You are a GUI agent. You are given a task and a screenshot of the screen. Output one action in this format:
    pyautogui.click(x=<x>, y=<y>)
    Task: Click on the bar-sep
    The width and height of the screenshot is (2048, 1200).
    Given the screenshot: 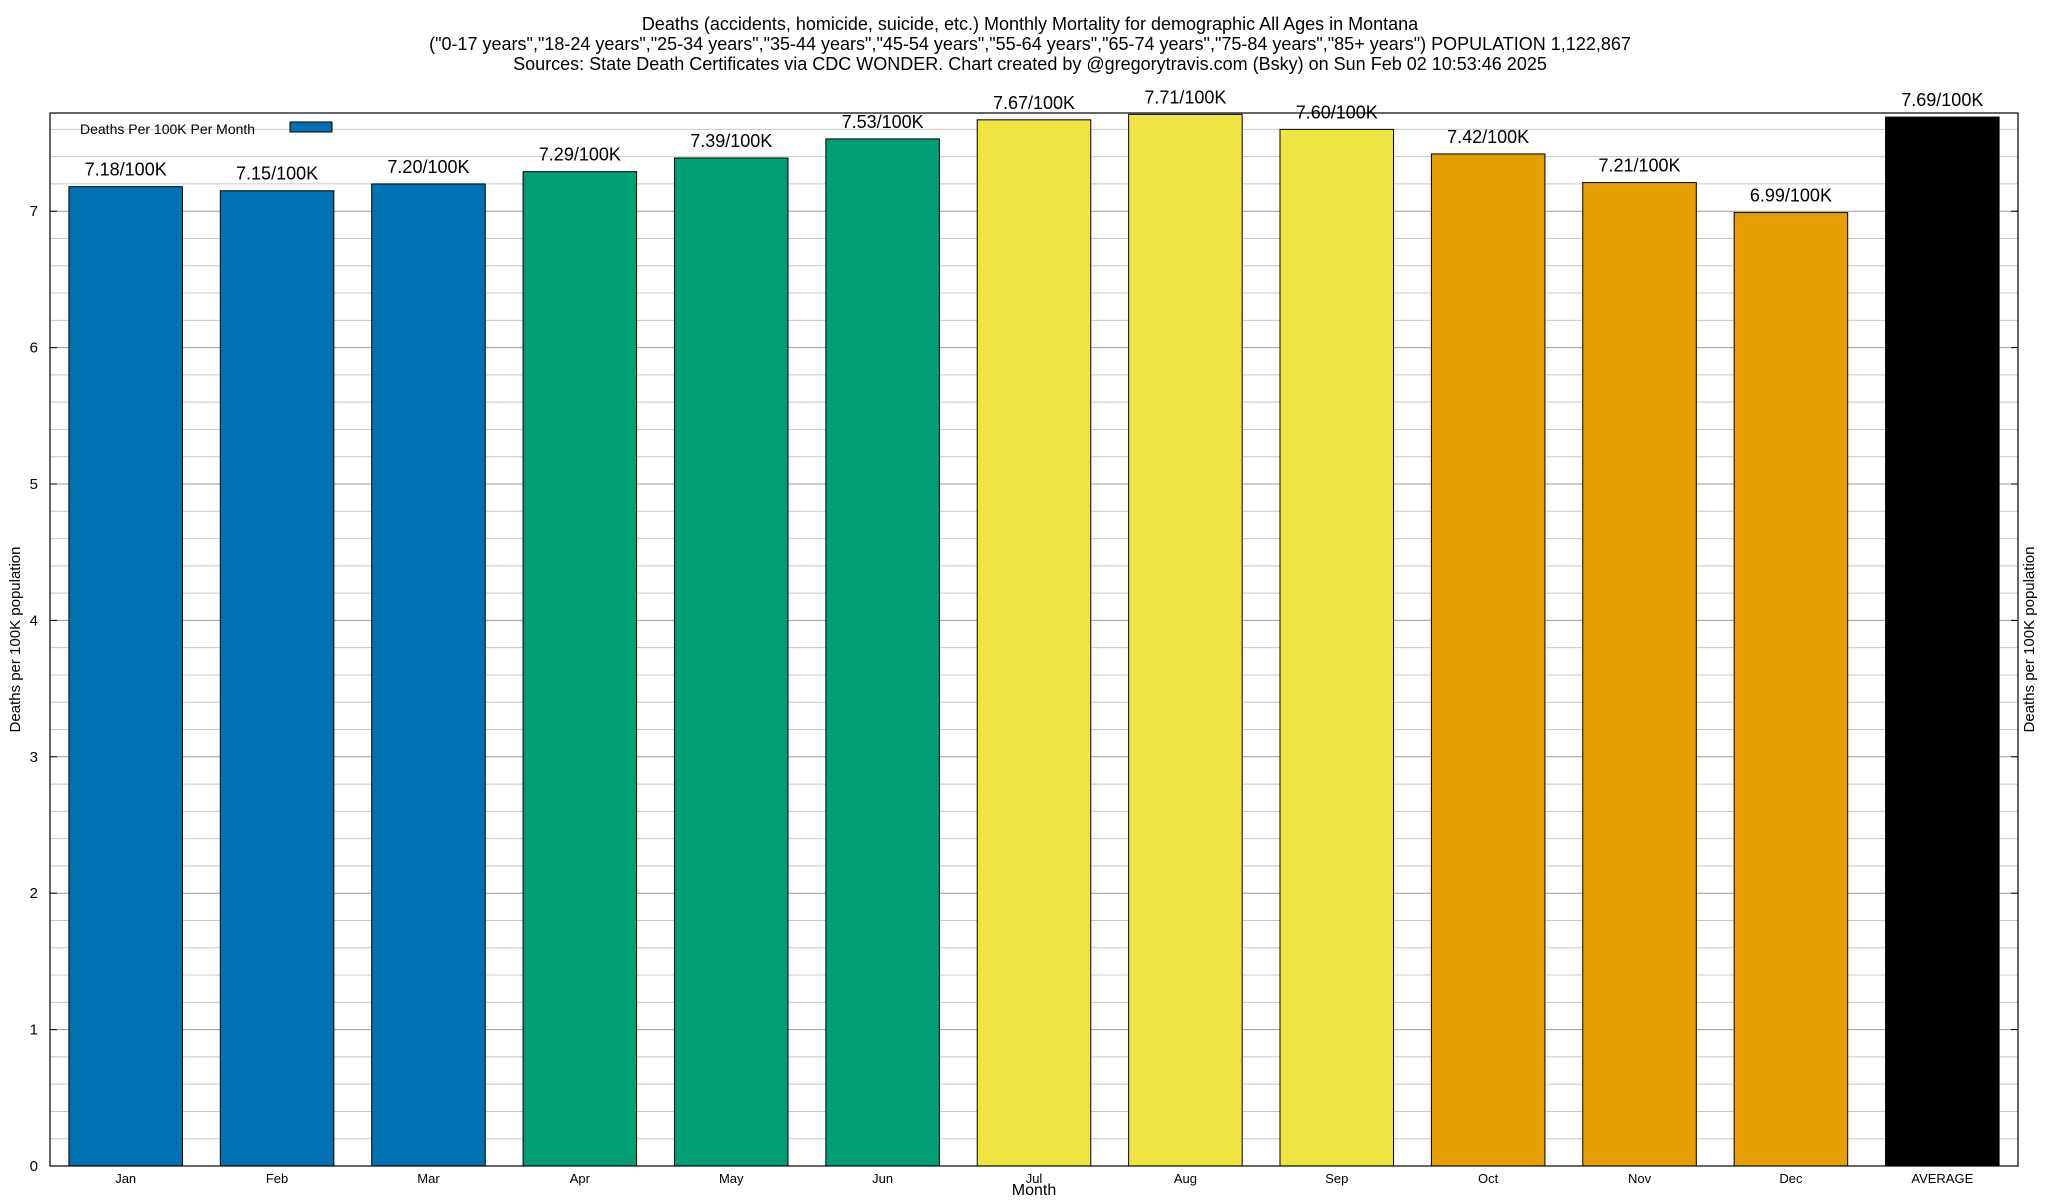 What is the action you would take?
    pyautogui.click(x=1337, y=647)
    